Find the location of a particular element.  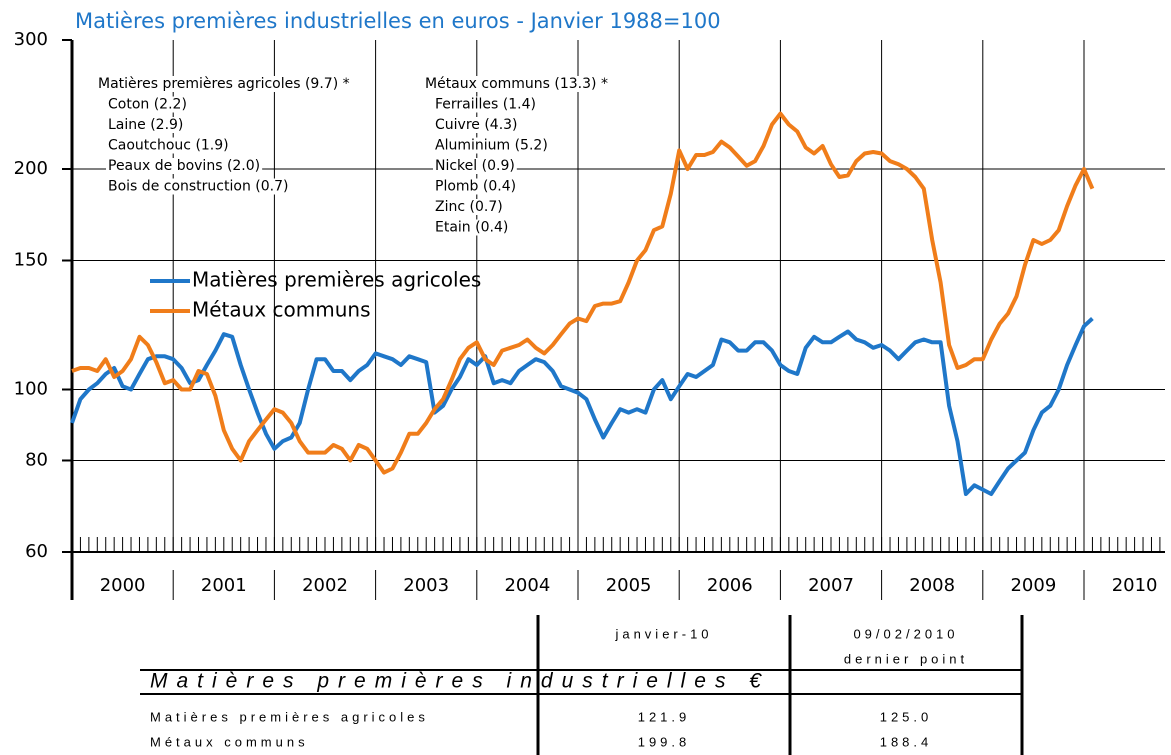

table-section: Matières premières industrielles € is located at coordinates (460, 681).